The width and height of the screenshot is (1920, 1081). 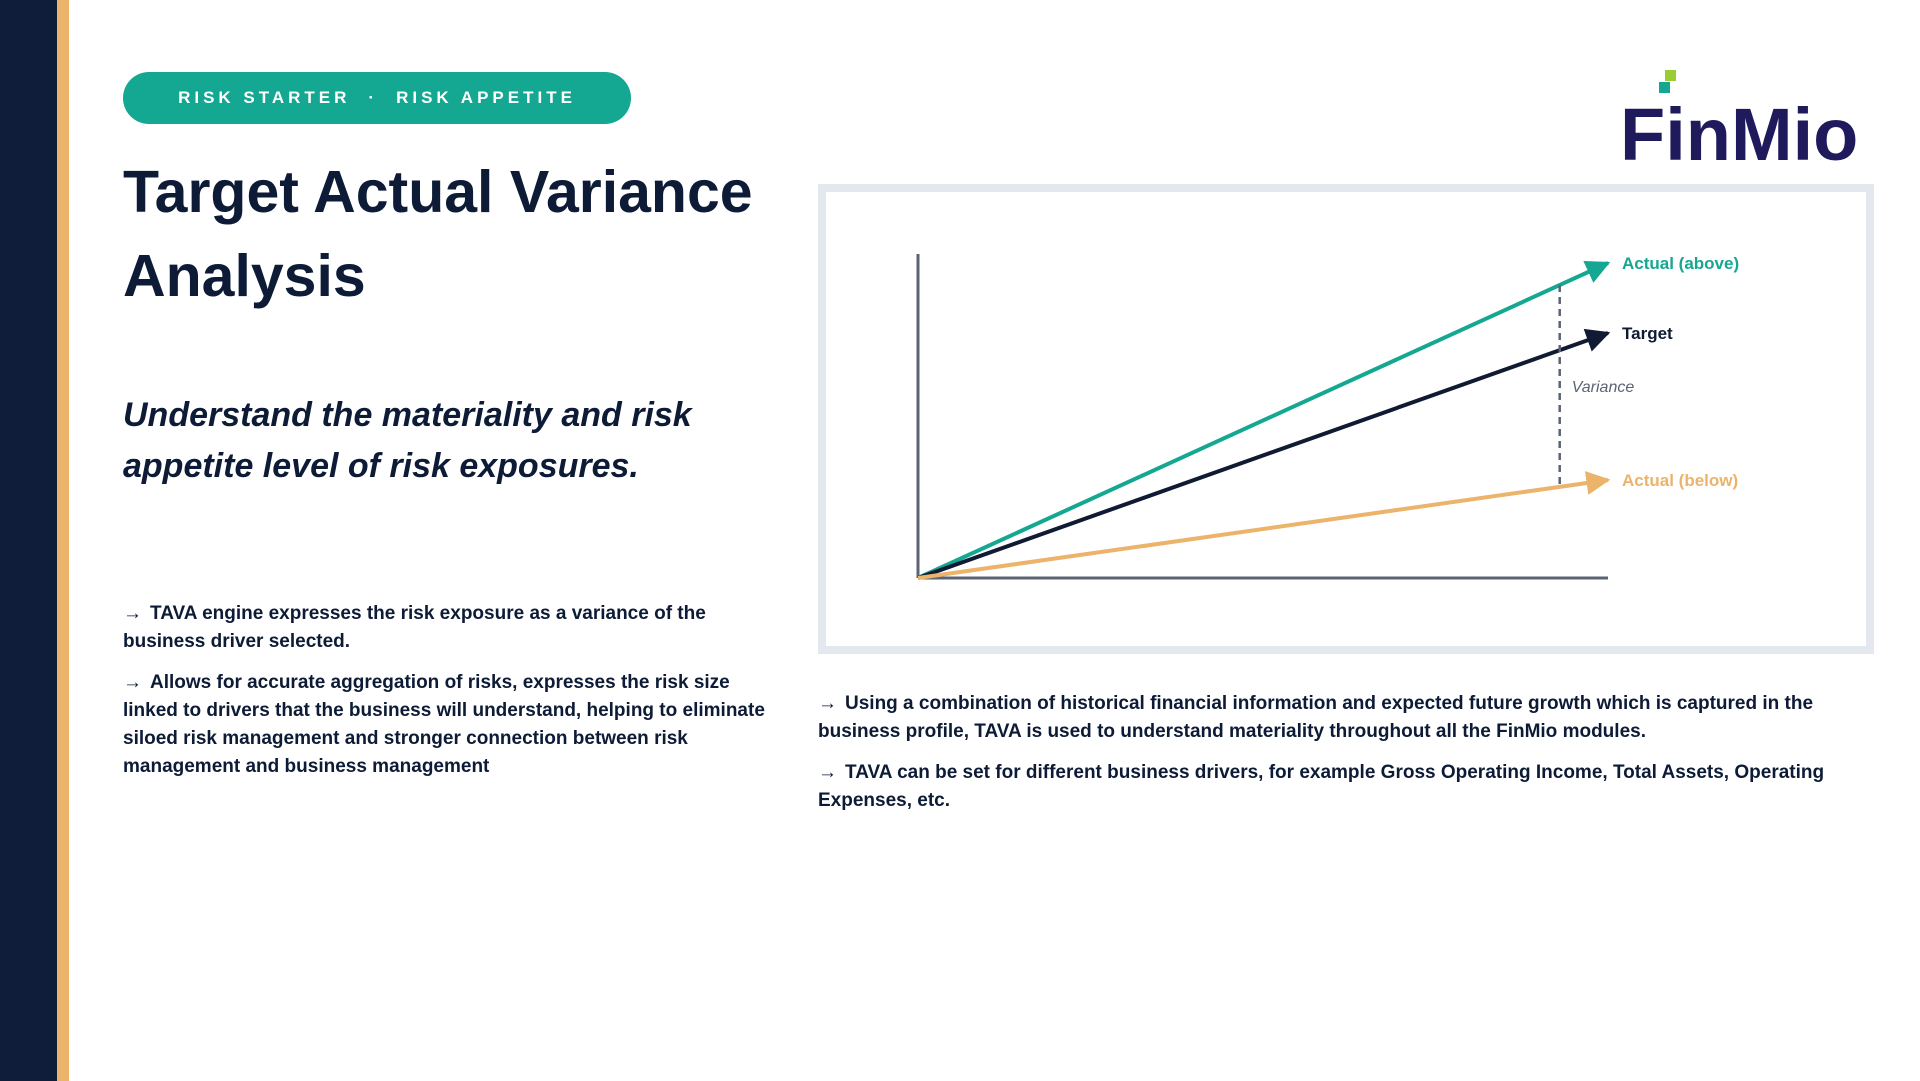 I want to click on badge-right-label: RISK APPETITE, so click(x=486, y=97).